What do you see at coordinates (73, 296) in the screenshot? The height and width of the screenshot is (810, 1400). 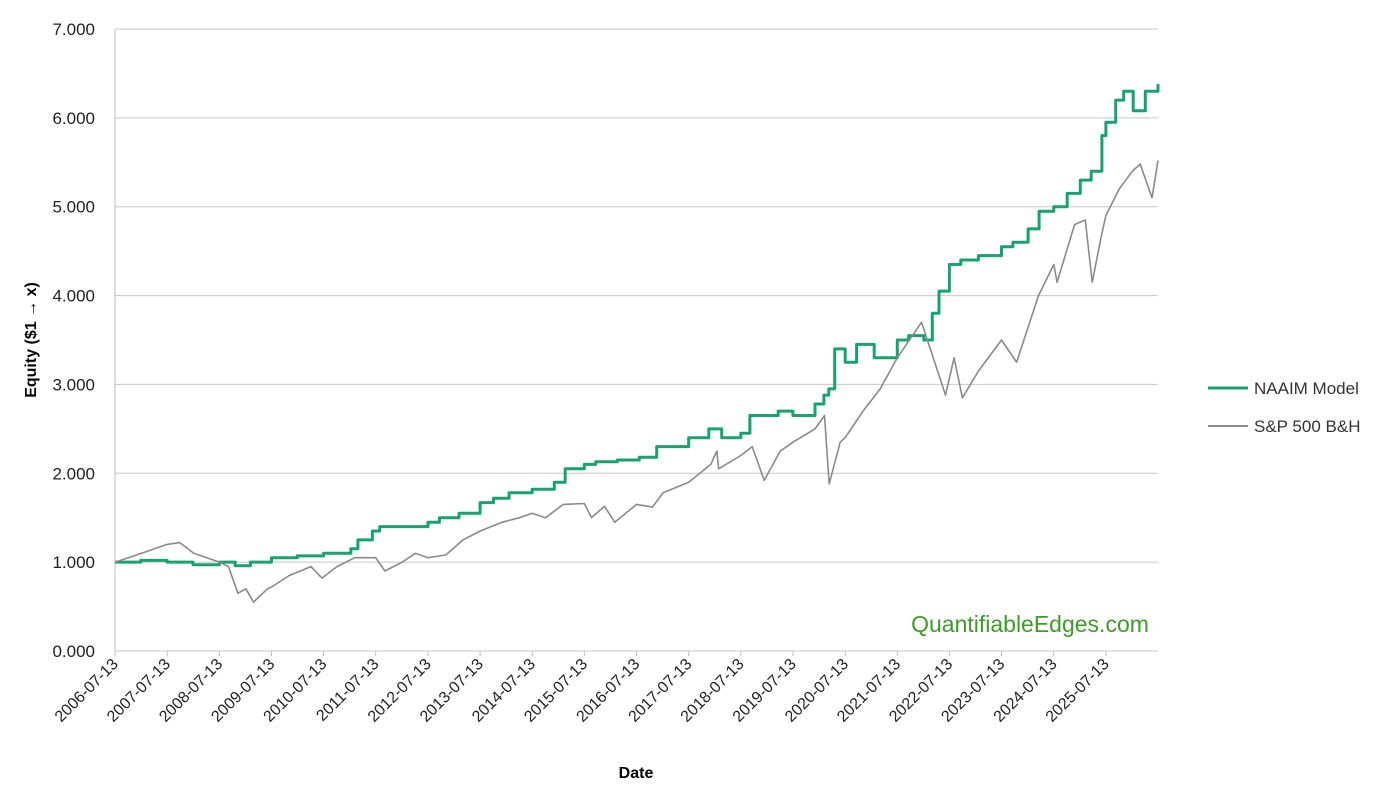 I see `y-tick-label: 4.000` at bounding box center [73, 296].